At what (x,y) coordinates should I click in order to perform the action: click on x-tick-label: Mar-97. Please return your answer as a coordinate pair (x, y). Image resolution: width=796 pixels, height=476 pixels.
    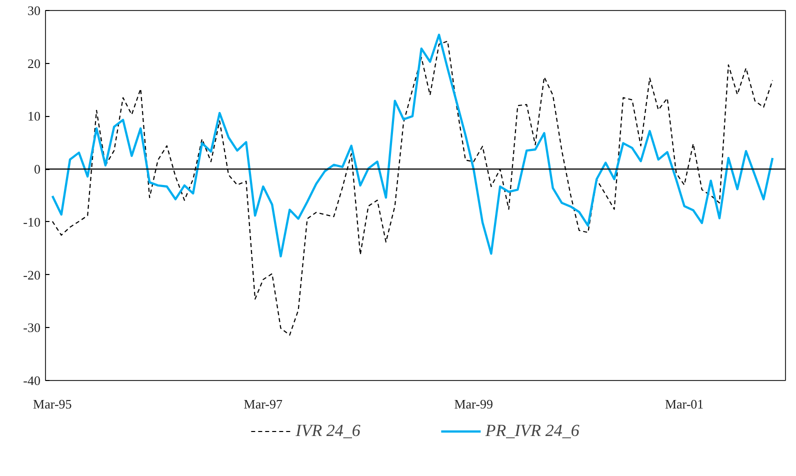
    Looking at the image, I should click on (264, 404).